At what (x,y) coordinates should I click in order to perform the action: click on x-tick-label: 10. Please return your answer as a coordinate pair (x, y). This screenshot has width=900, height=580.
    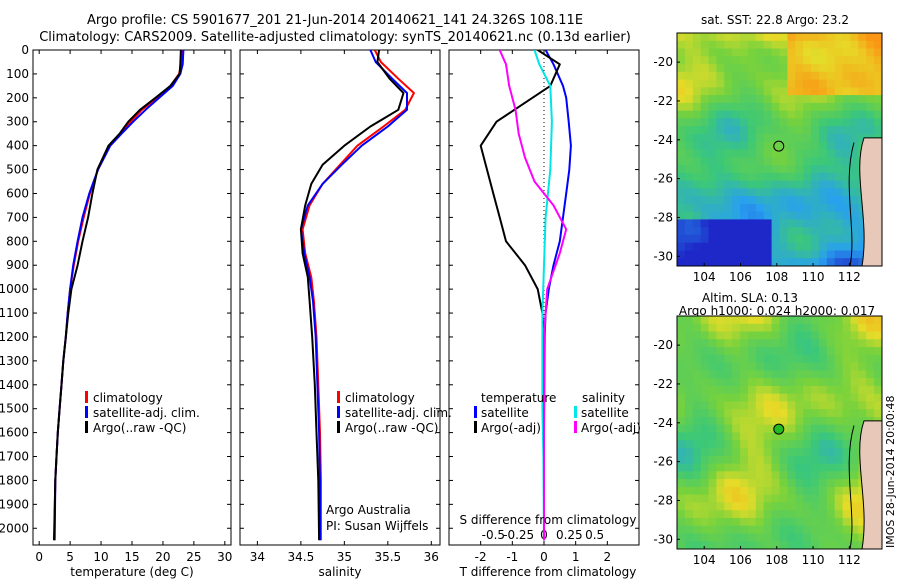
    Looking at the image, I should click on (100, 557).